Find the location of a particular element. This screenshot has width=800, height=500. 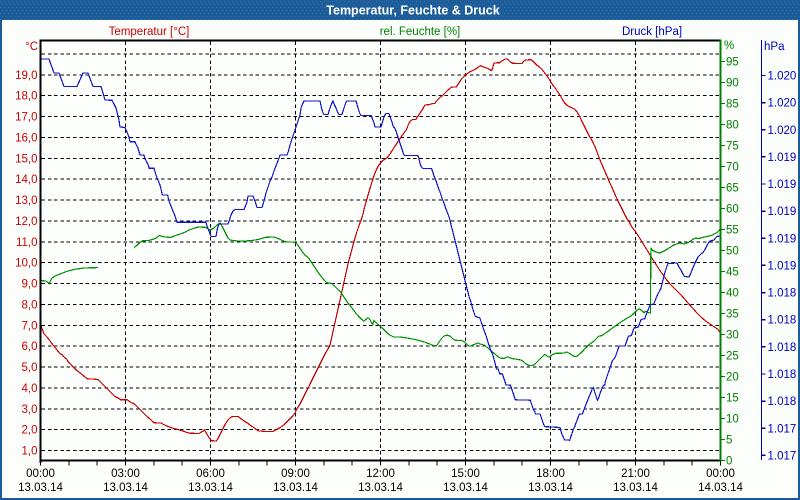

svg-text: 7,0 is located at coordinates (30, 326).